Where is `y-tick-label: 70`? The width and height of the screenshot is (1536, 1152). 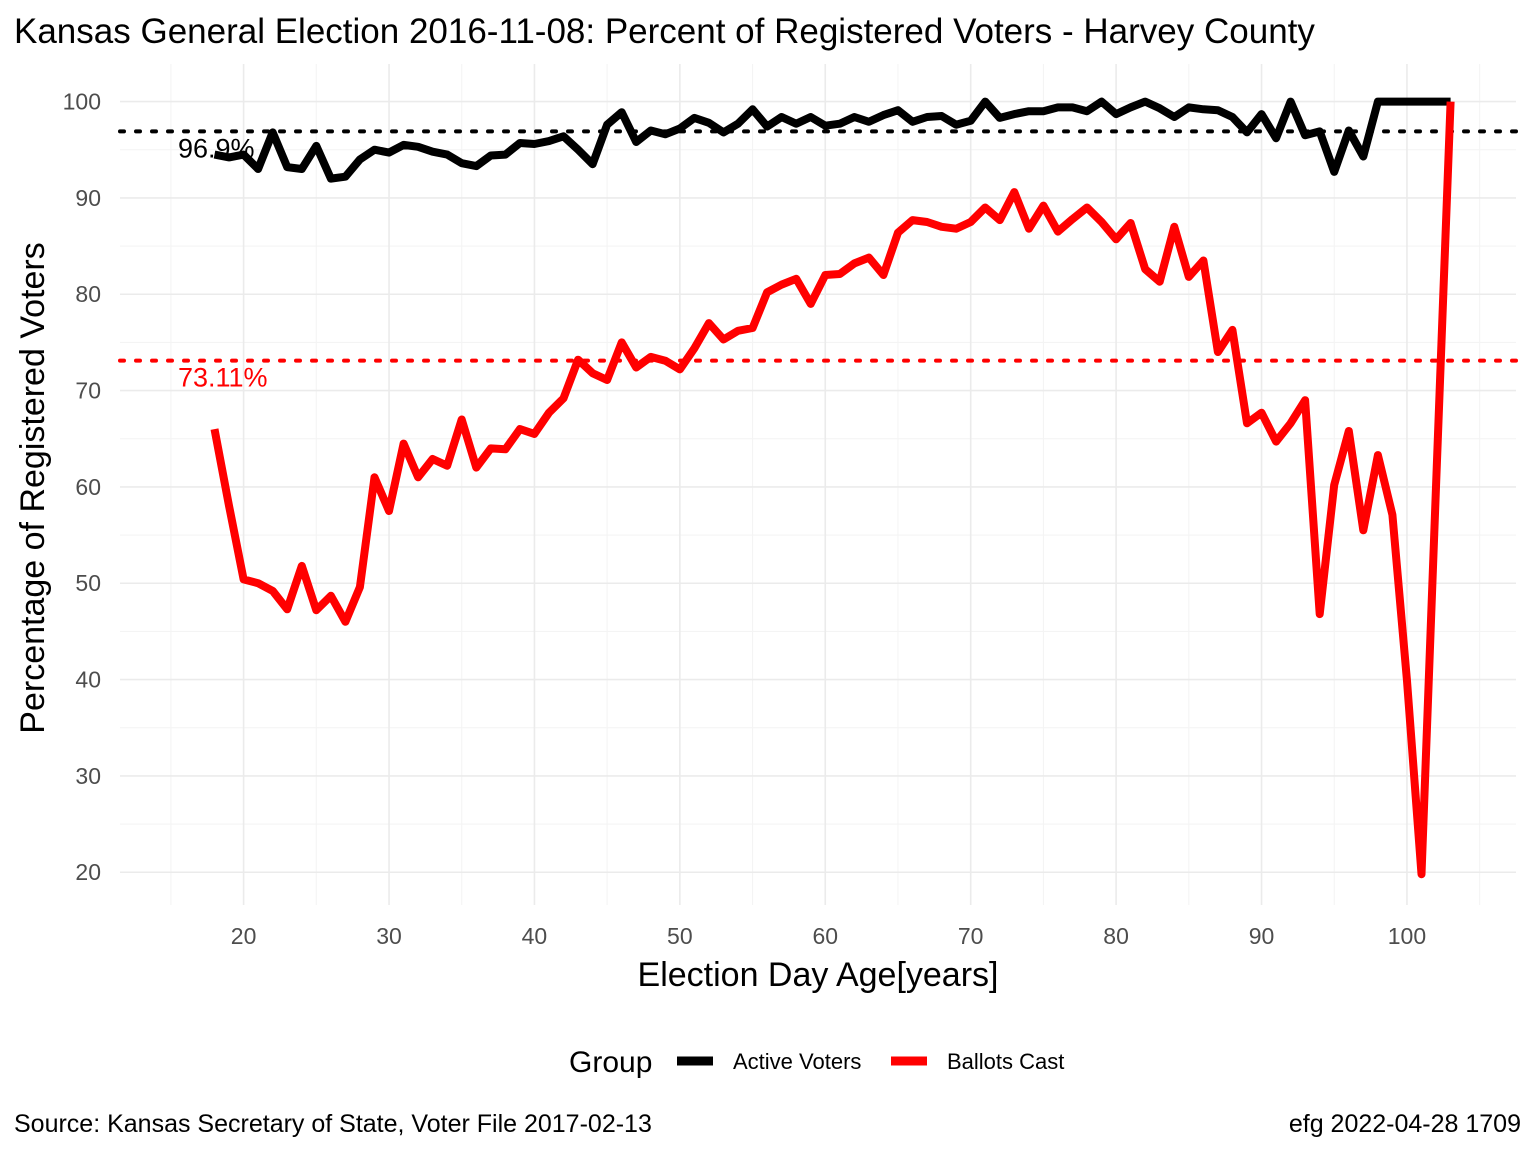
y-tick-label: 70 is located at coordinates (88, 391).